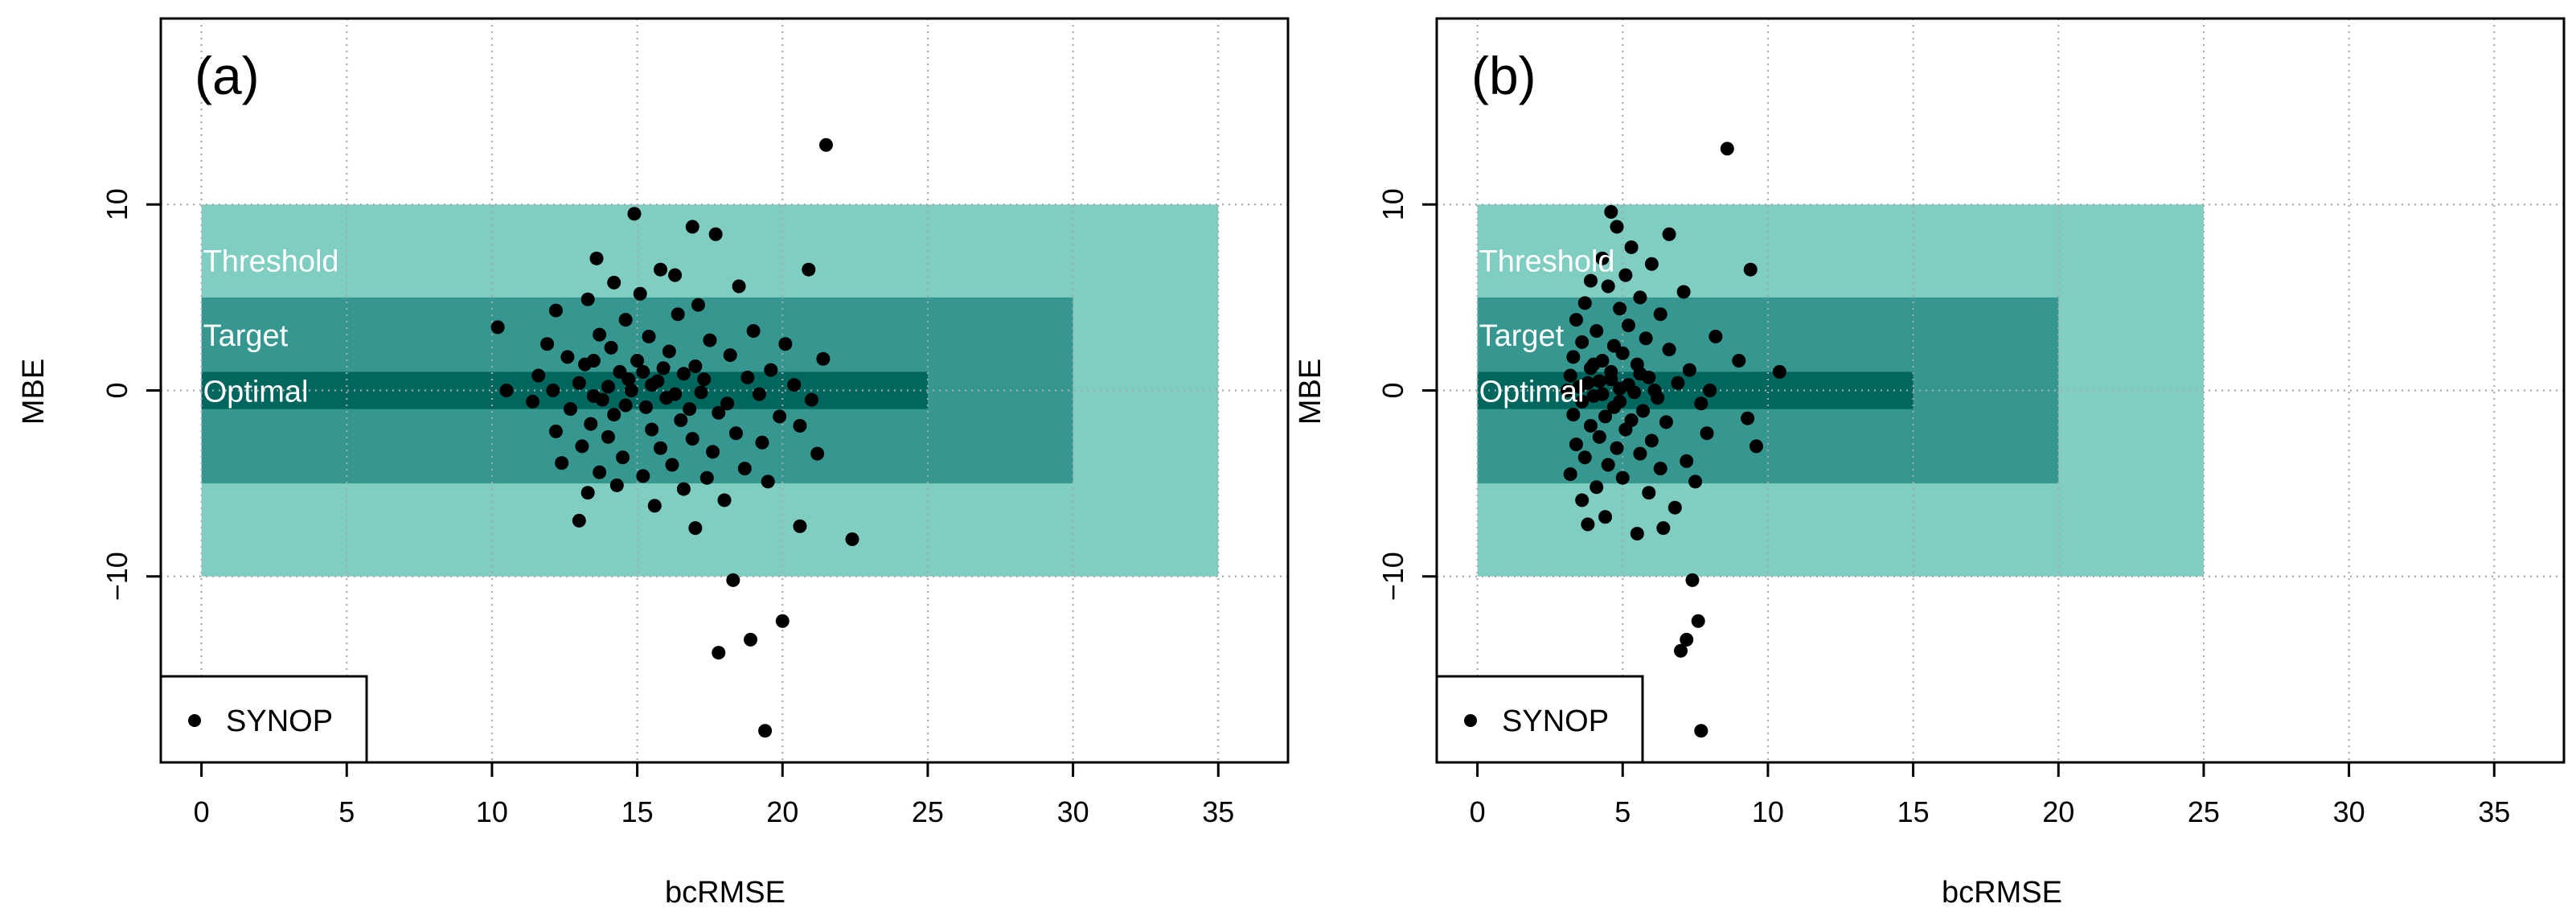 This screenshot has height=916, width=2576. What do you see at coordinates (1914, 811) in the screenshot?
I see `panel-b-x-tick-label: 15` at bounding box center [1914, 811].